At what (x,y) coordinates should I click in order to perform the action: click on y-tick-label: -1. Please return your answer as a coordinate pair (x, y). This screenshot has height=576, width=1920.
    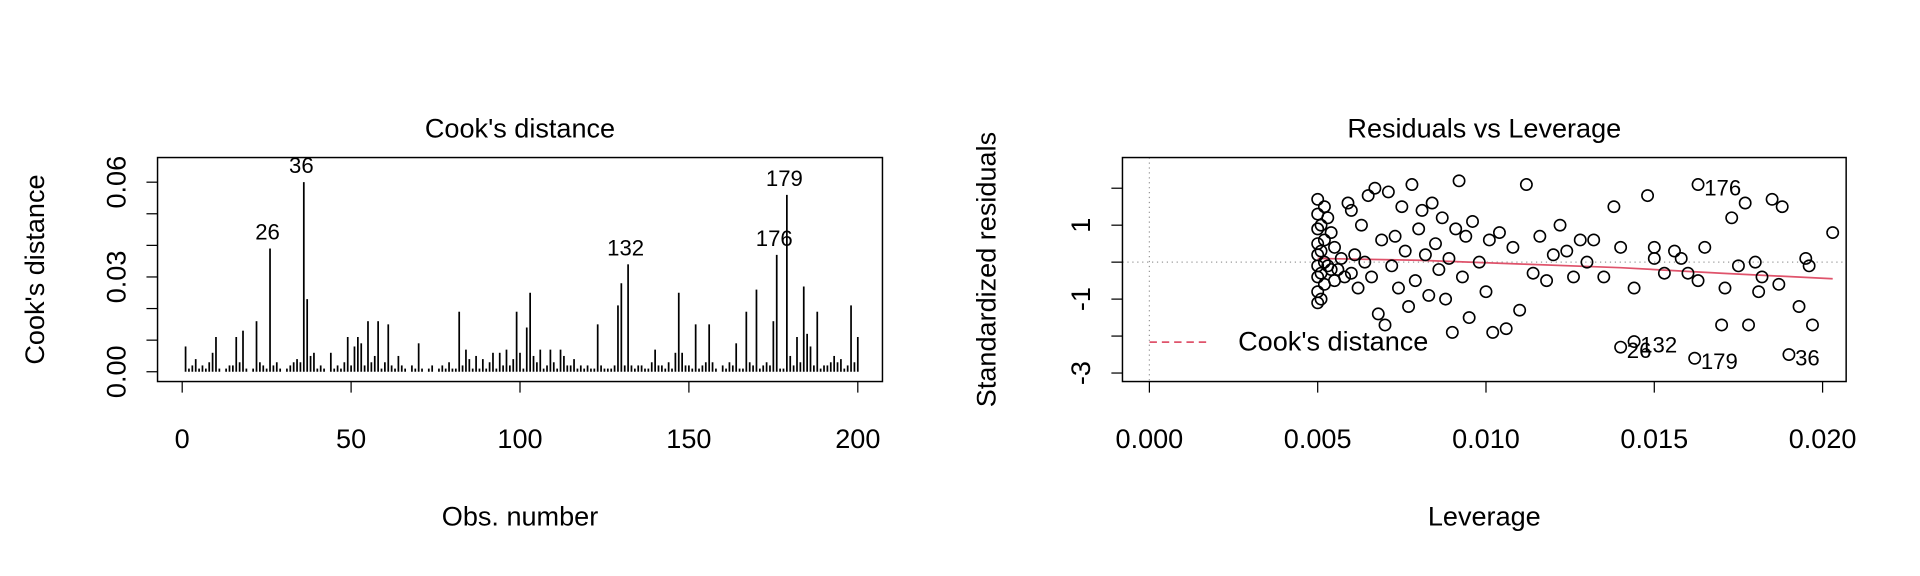
    Looking at the image, I should click on (1080, 299).